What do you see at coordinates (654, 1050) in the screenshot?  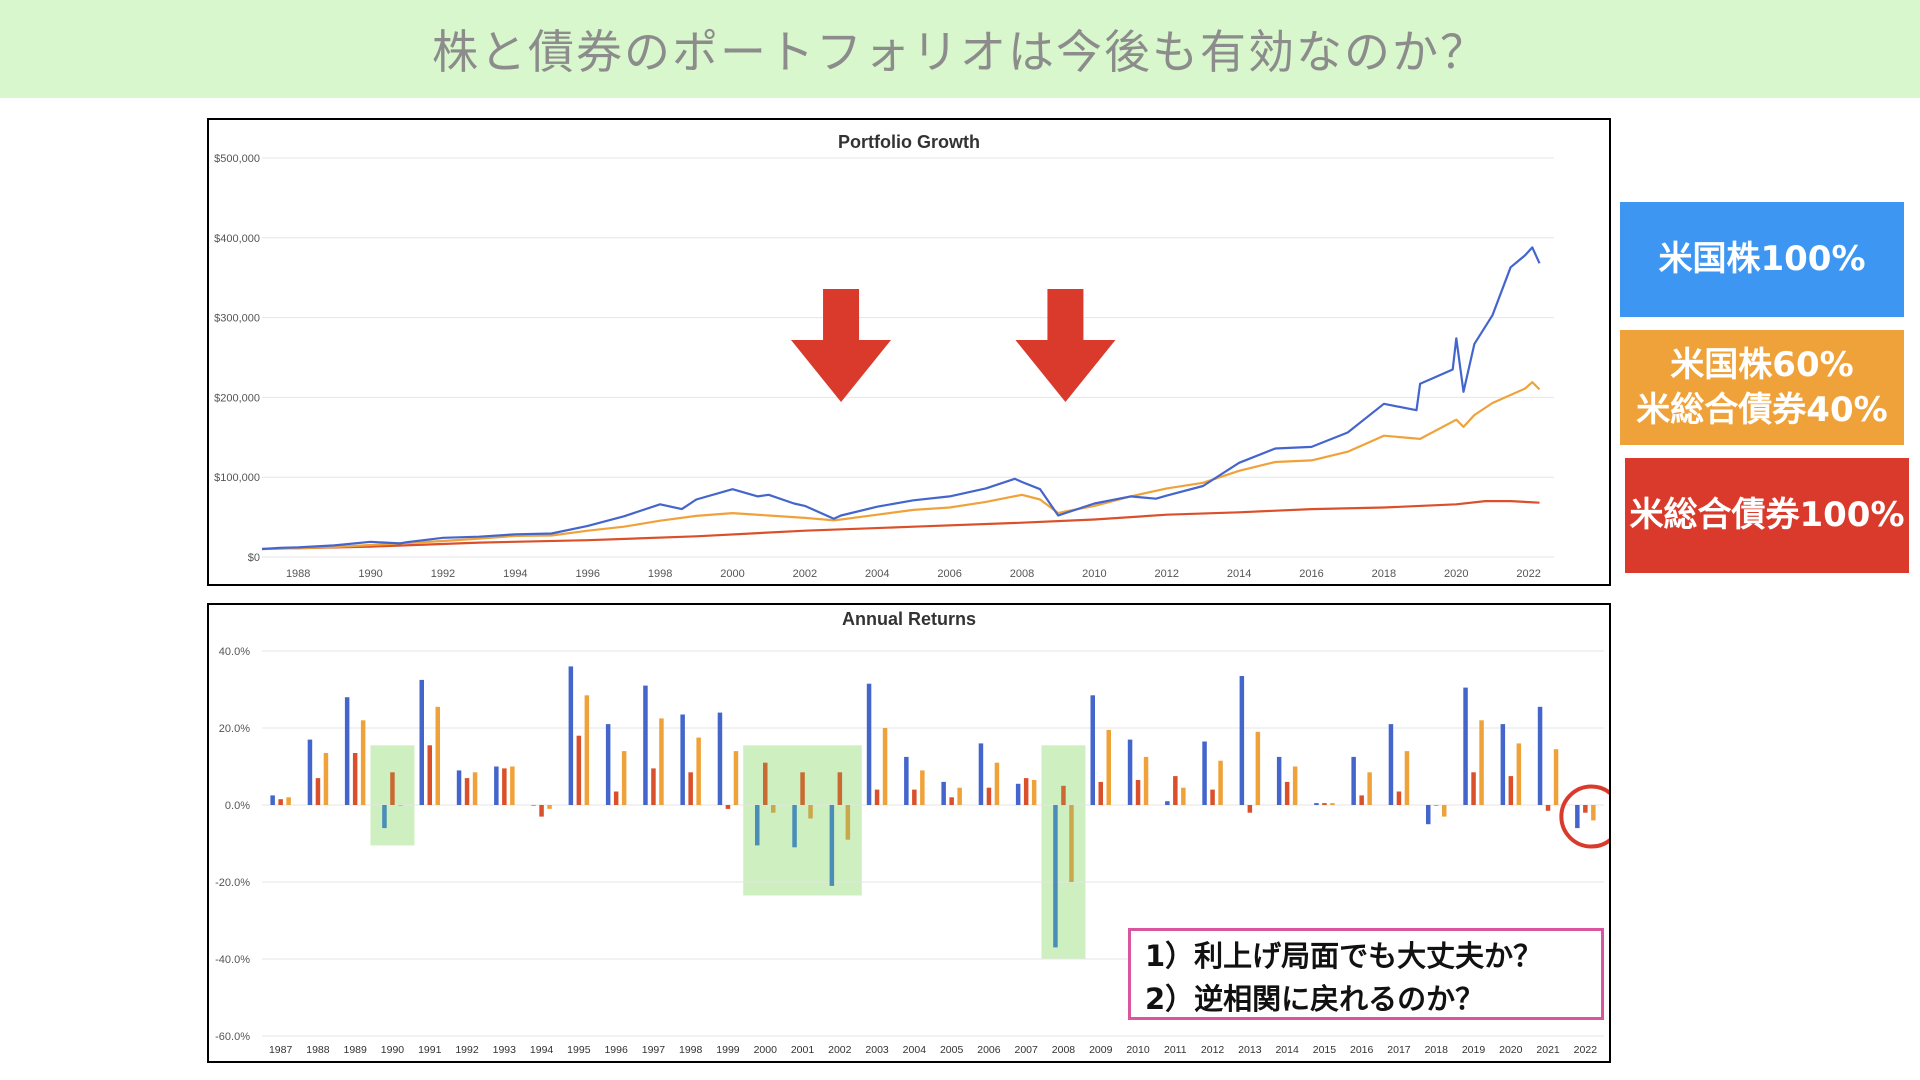 I see `x-tick-label: 1997` at bounding box center [654, 1050].